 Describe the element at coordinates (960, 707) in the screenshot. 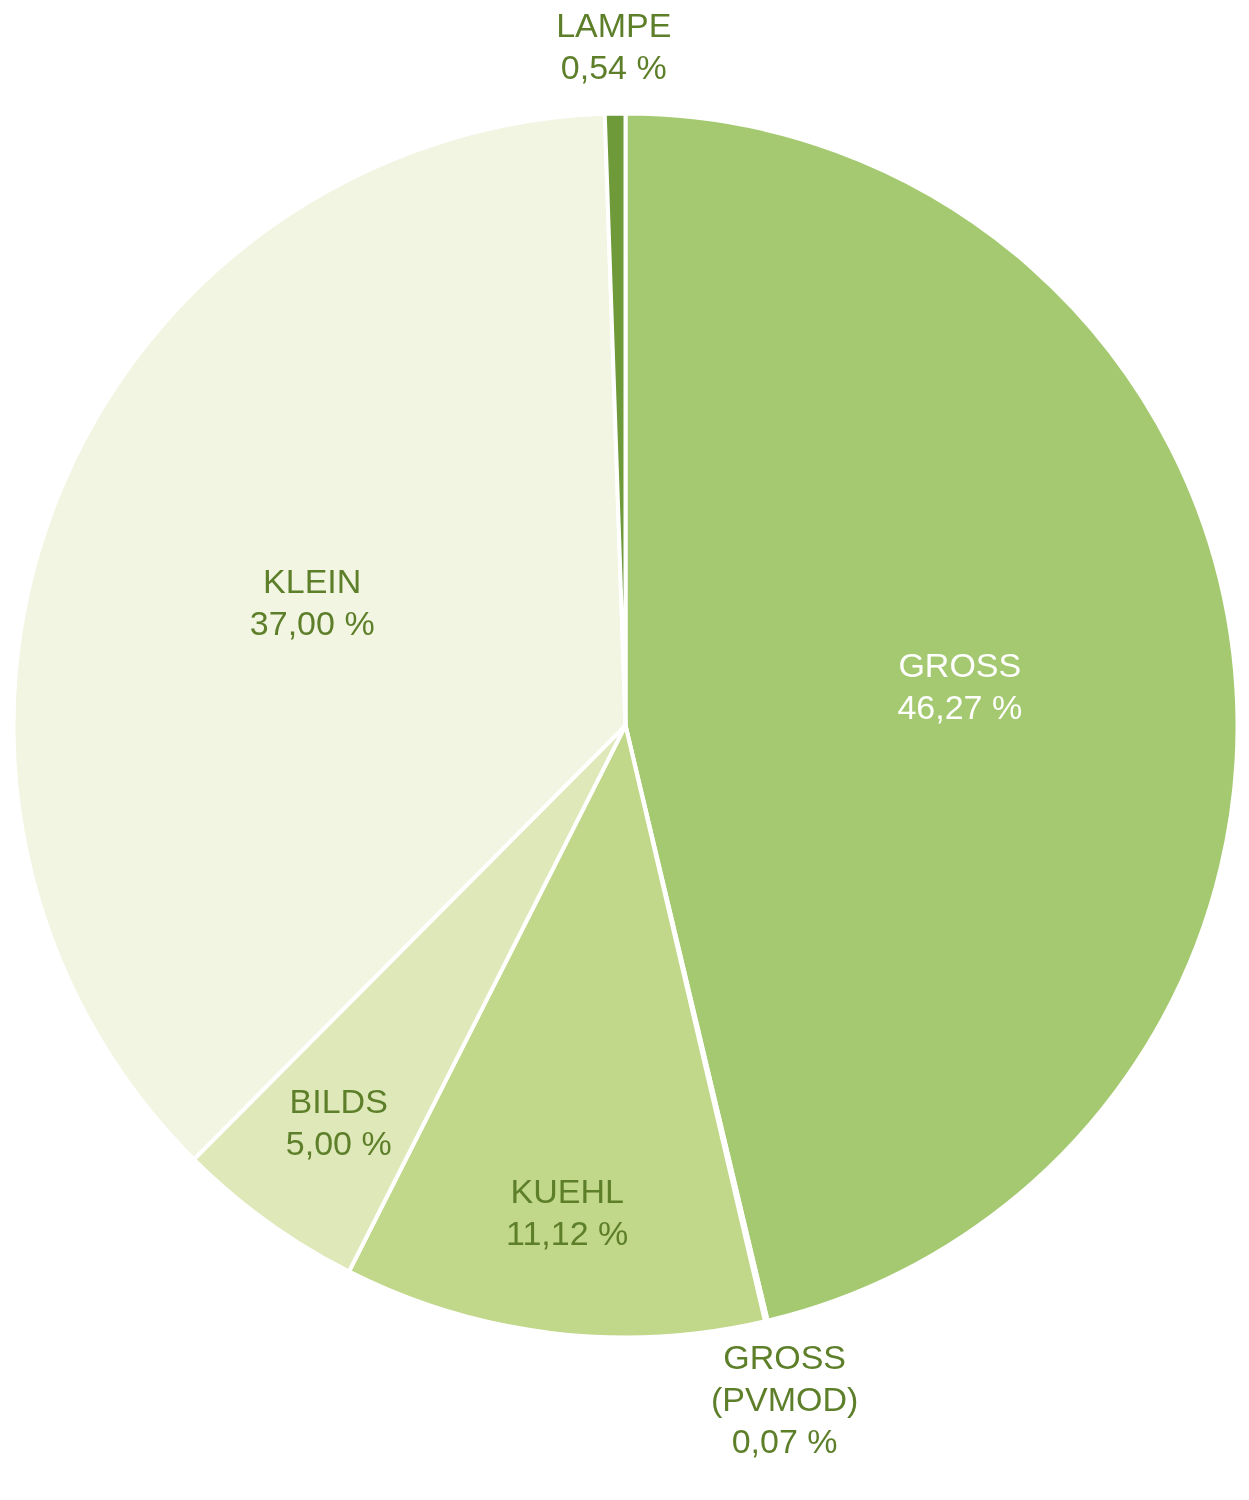

I see `data-label: 46,27 %` at that location.